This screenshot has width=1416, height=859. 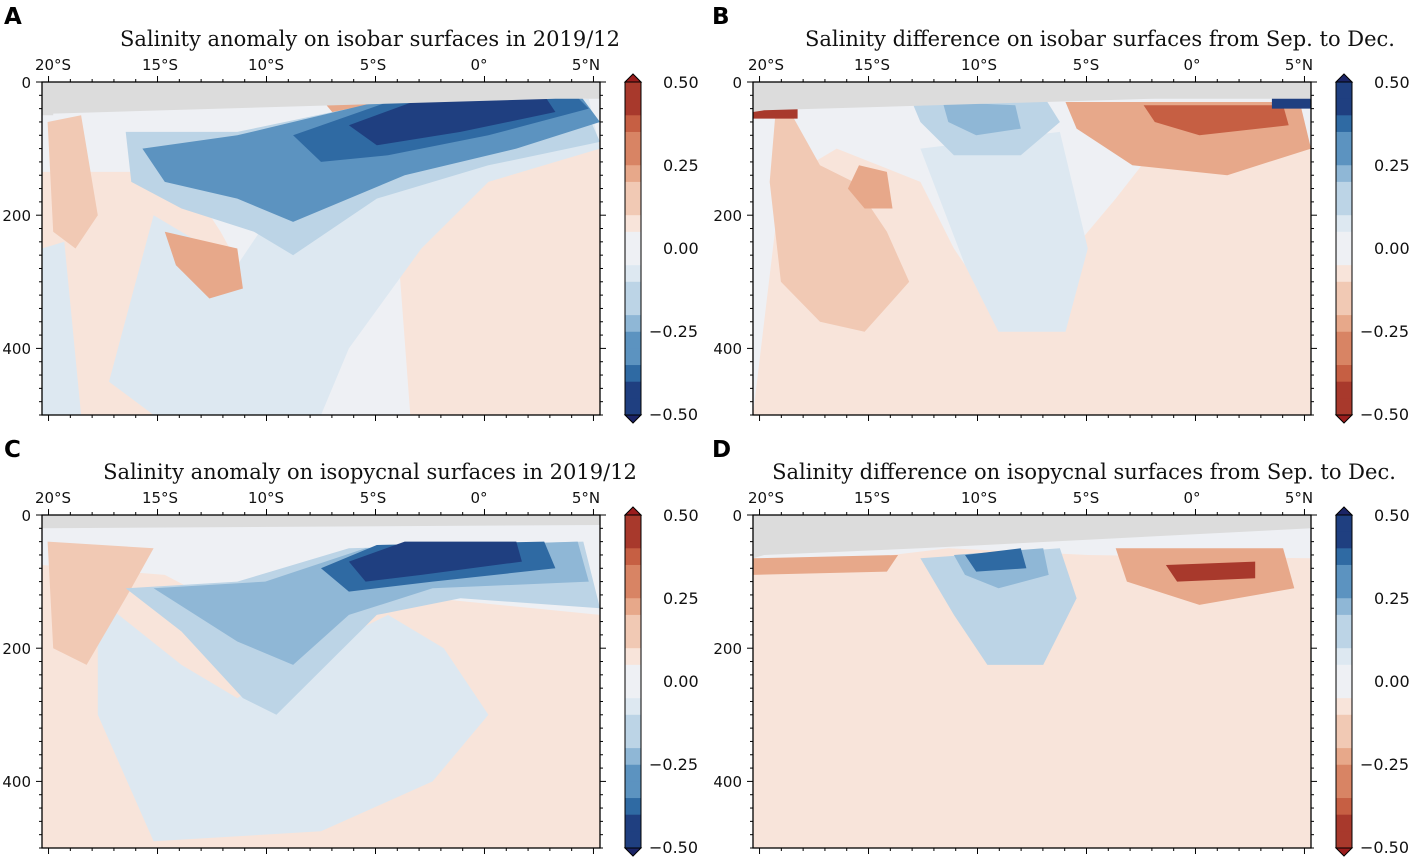 I want to click on panel-letter: A, so click(x=13, y=17).